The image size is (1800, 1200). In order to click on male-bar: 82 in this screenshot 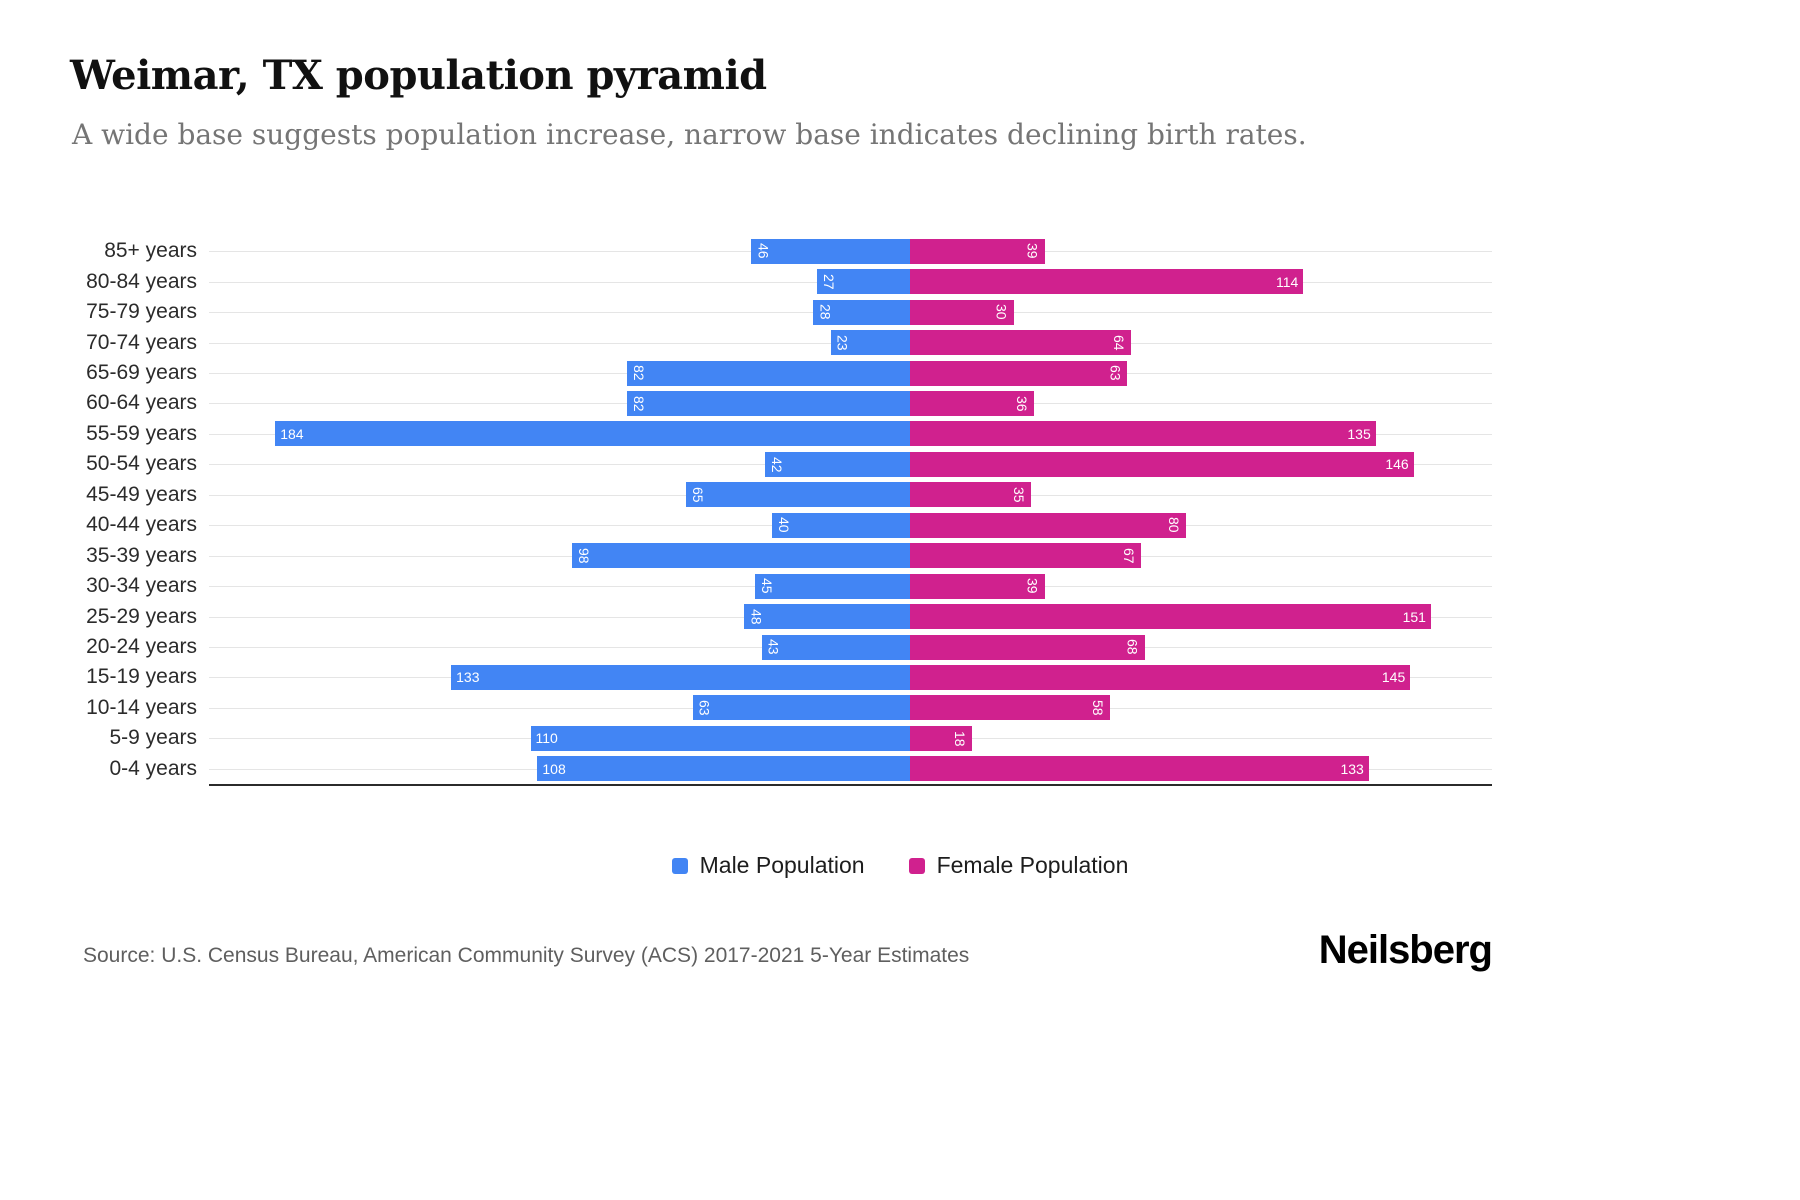, I will do `click(768, 403)`.